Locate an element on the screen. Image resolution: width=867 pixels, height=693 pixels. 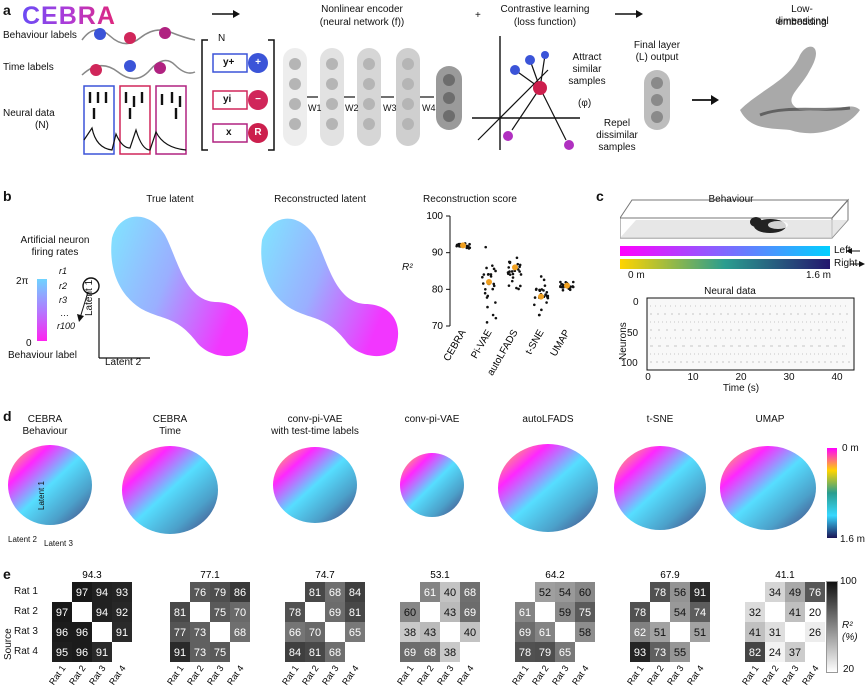
heatmap-value: 62 is located at coordinates (640, 633).